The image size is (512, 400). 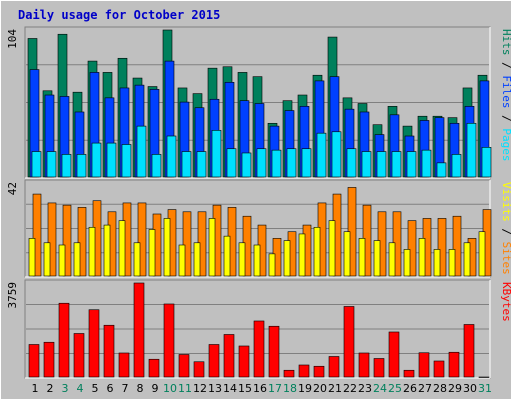 I want to click on x-tick-label-day-10: 10, so click(x=170, y=388).